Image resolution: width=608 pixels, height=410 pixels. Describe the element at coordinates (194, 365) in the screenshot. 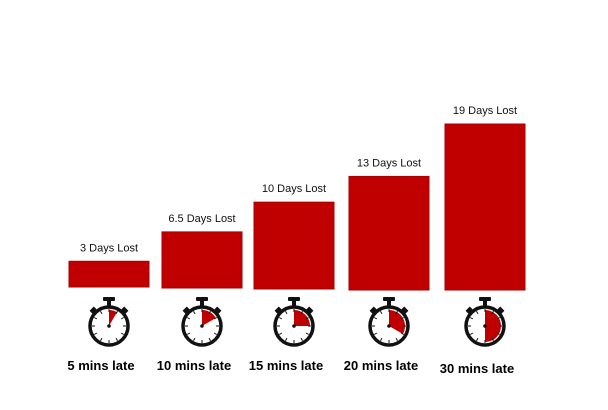

I see `category-label-2: 10 mins late` at that location.